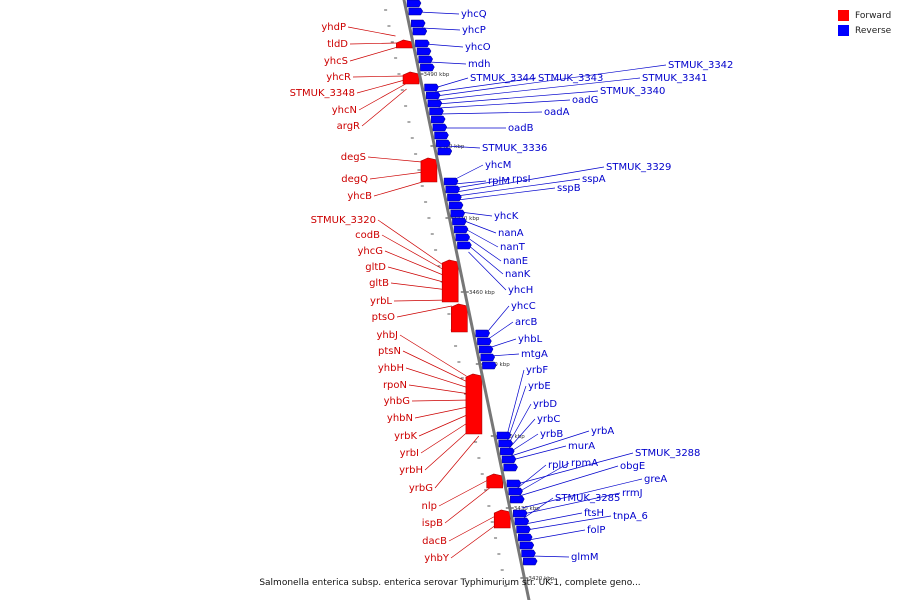  What do you see at coordinates (343, 220) in the screenshot?
I see `forward-gene-label: STMUK_3320` at bounding box center [343, 220].